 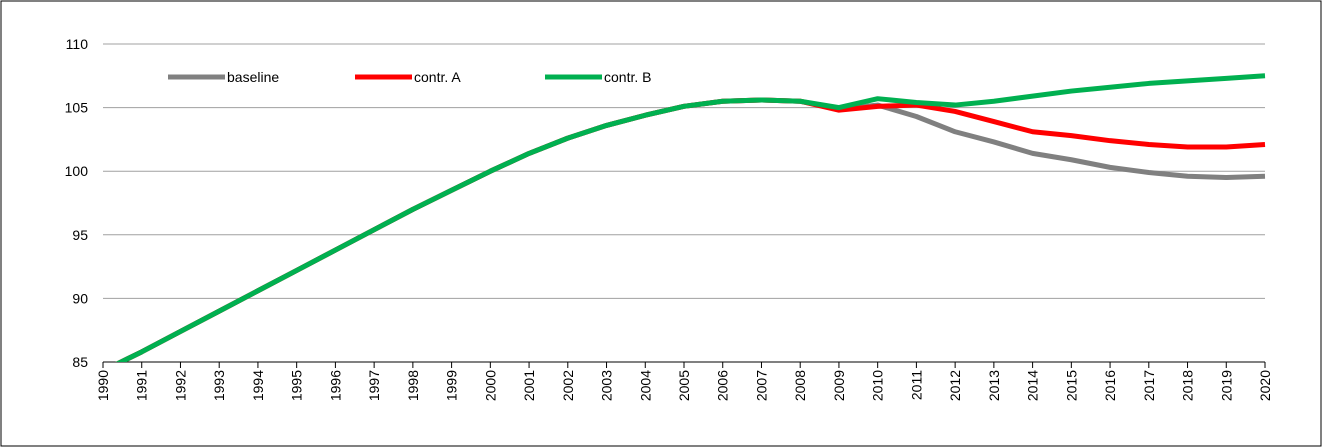 I want to click on legend-label: contr. A, so click(x=437, y=77).